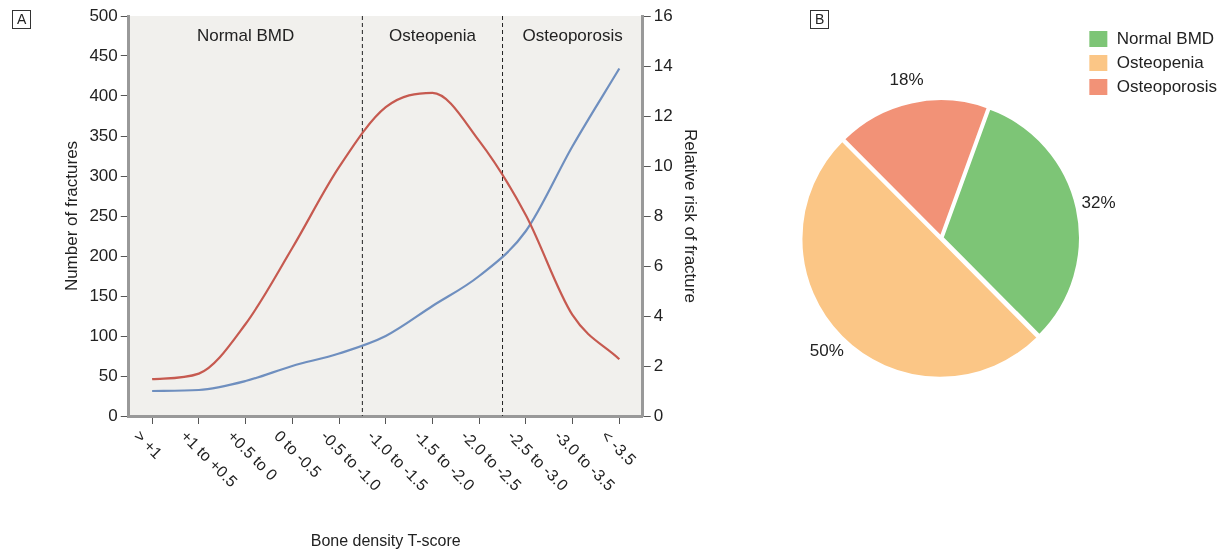  Describe the element at coordinates (663, 65) in the screenshot. I see `y2-tick-label: 14` at that location.